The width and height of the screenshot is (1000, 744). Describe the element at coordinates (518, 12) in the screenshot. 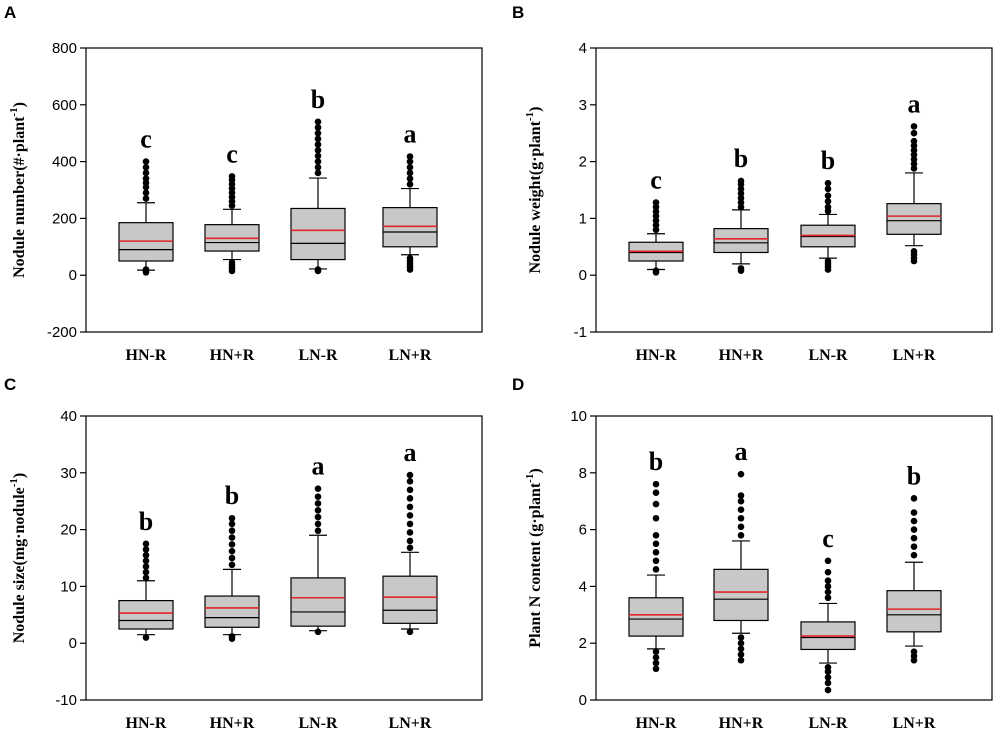

I see `panel-letter-b: B` at that location.